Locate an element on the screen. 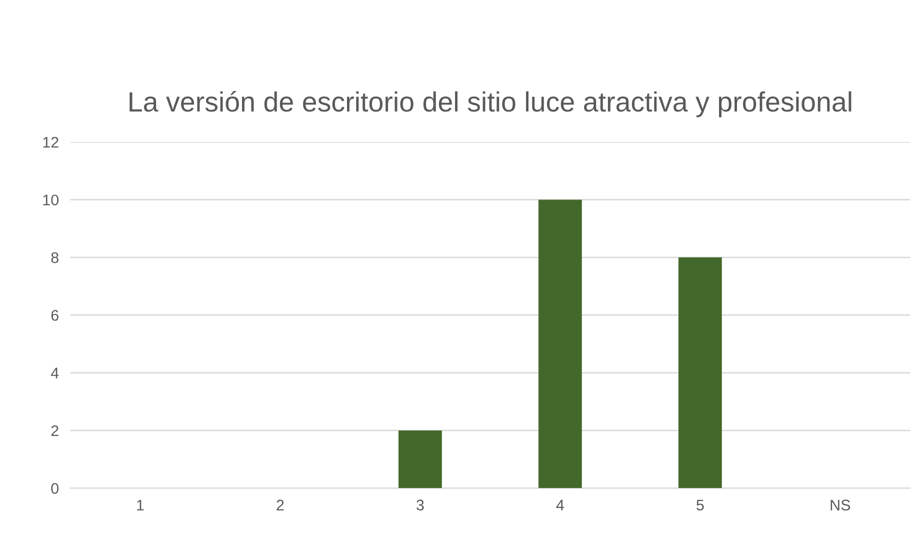 This screenshot has width=924, height=540. x-tick-label: 2 is located at coordinates (280, 505).